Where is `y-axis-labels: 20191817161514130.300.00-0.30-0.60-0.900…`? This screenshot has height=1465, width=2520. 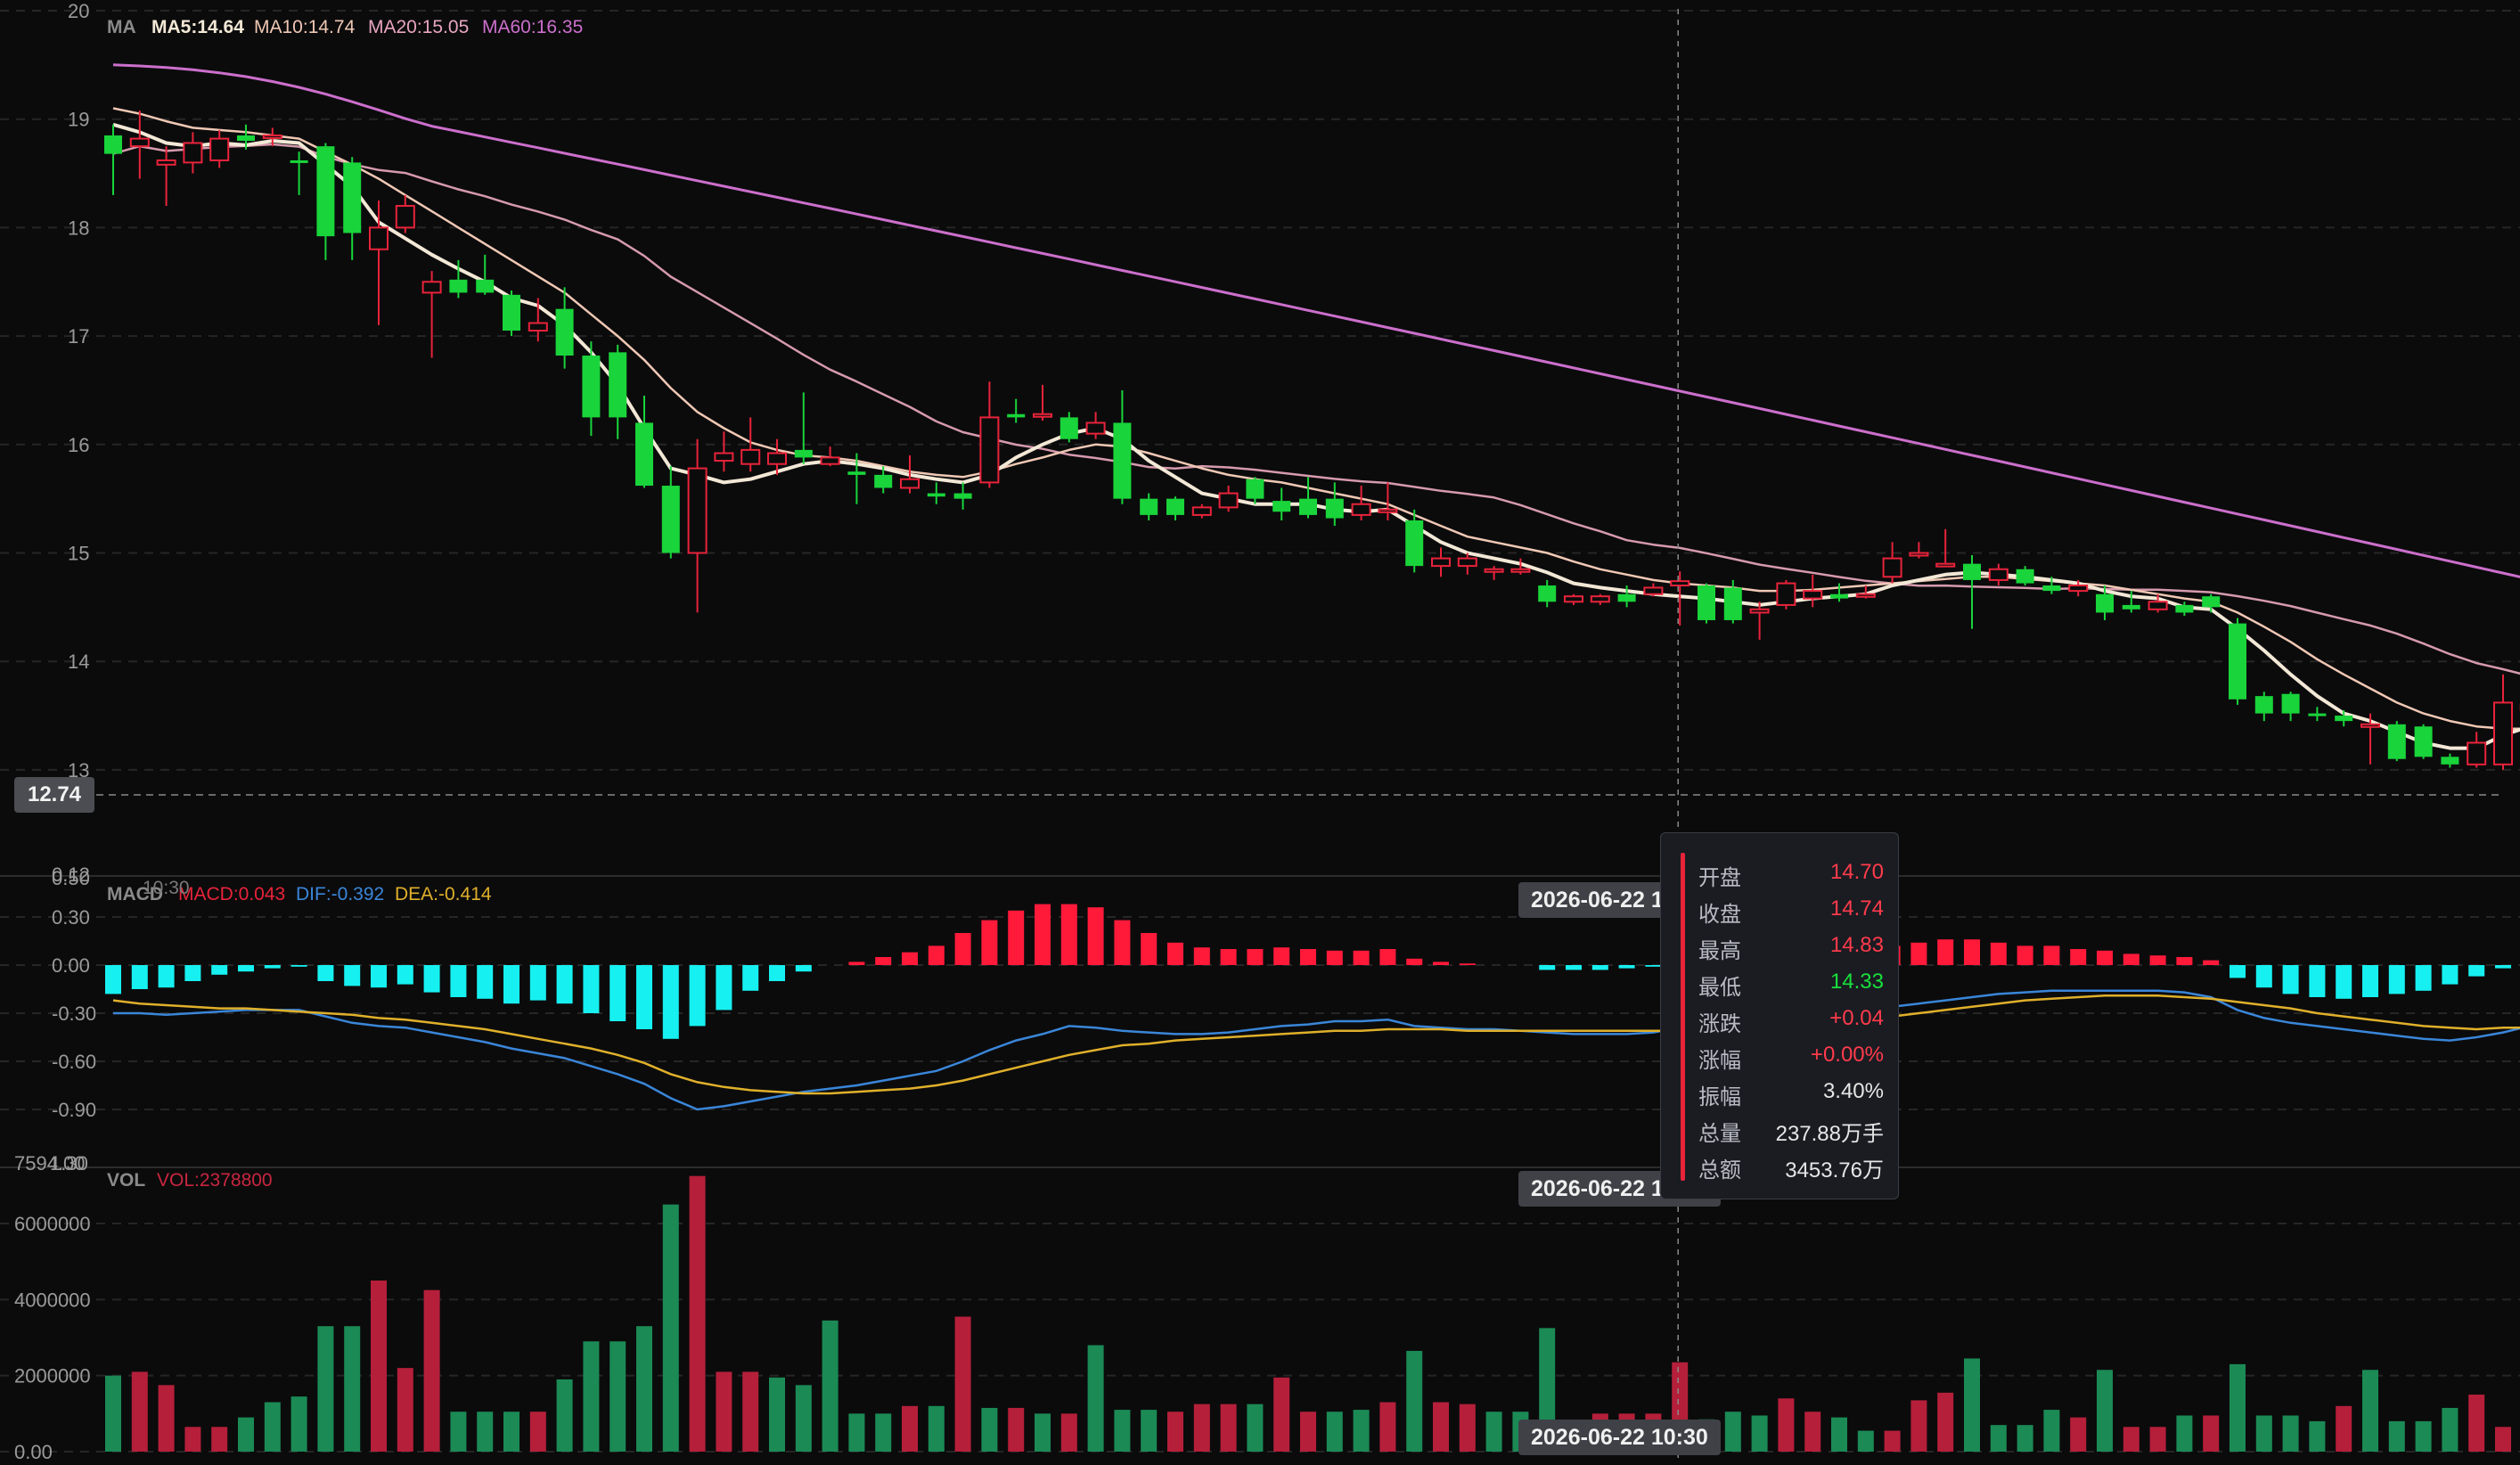
y-axis-labels: 20191817161514130.300.00-0.30-0.60-0.900… is located at coordinates (55, 732).